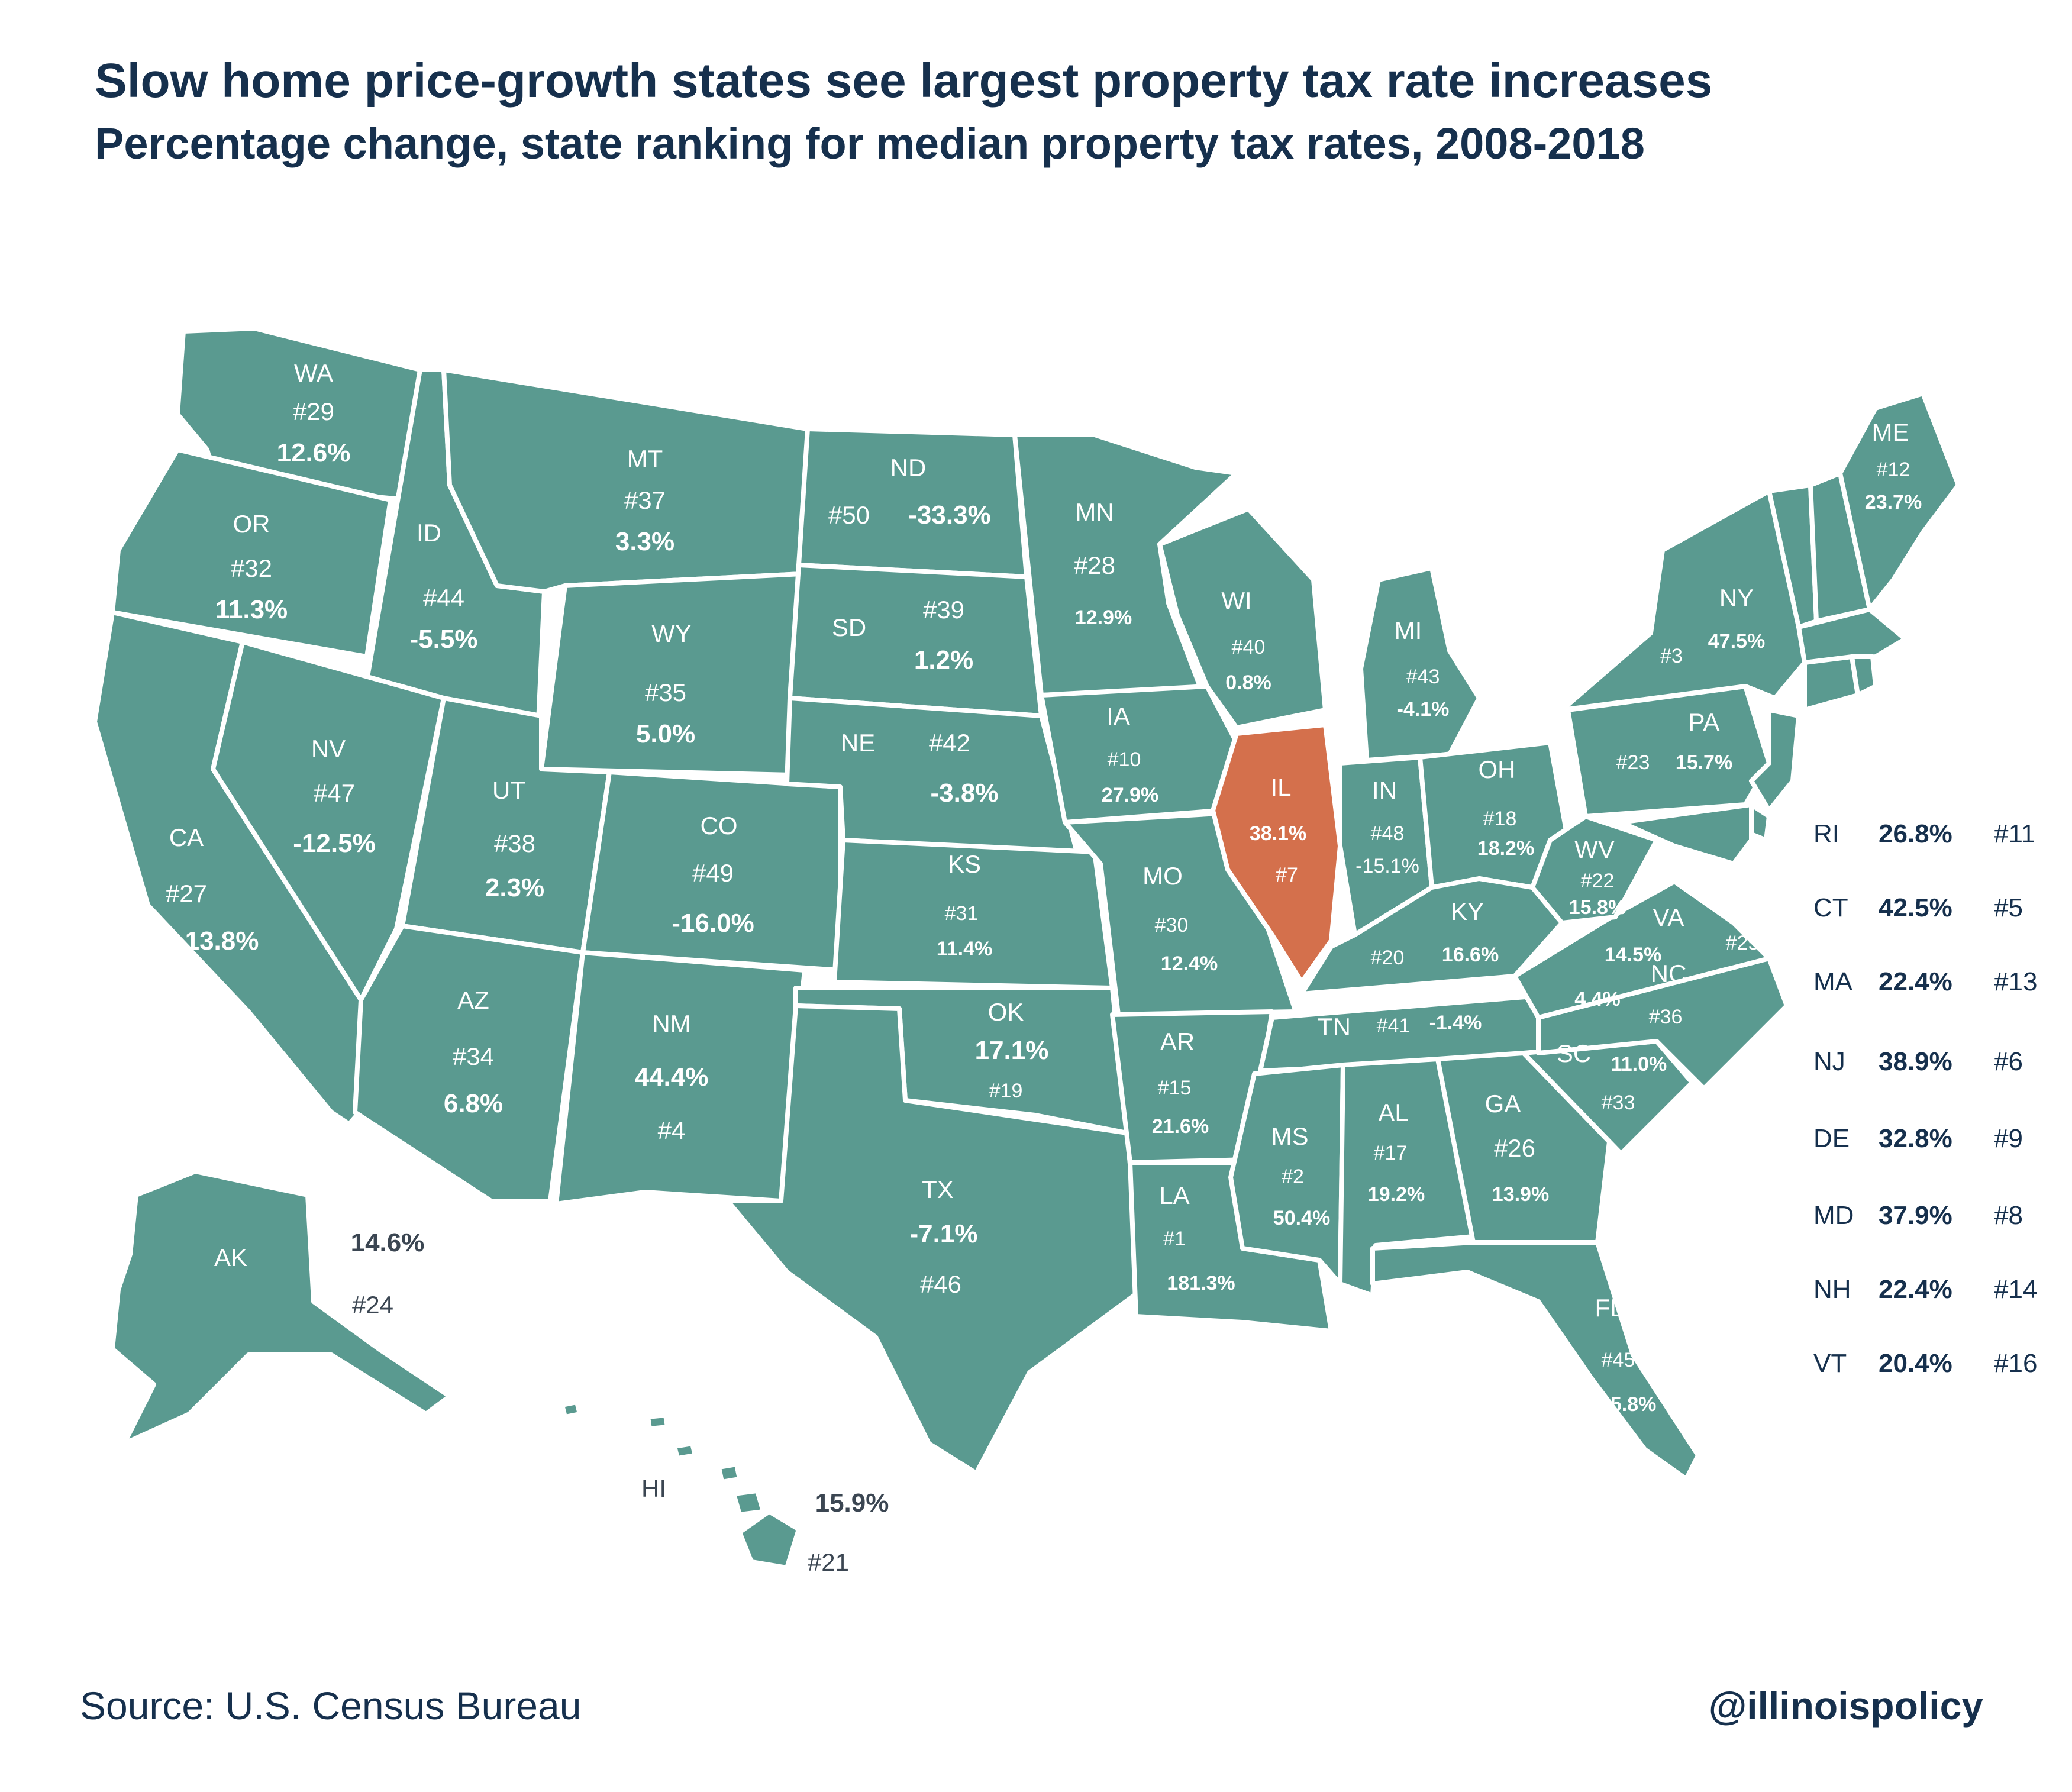 The width and height of the screenshot is (2072, 1792). Describe the element at coordinates (672, 1077) in the screenshot. I see `label-nm-change: 44.4%` at that location.